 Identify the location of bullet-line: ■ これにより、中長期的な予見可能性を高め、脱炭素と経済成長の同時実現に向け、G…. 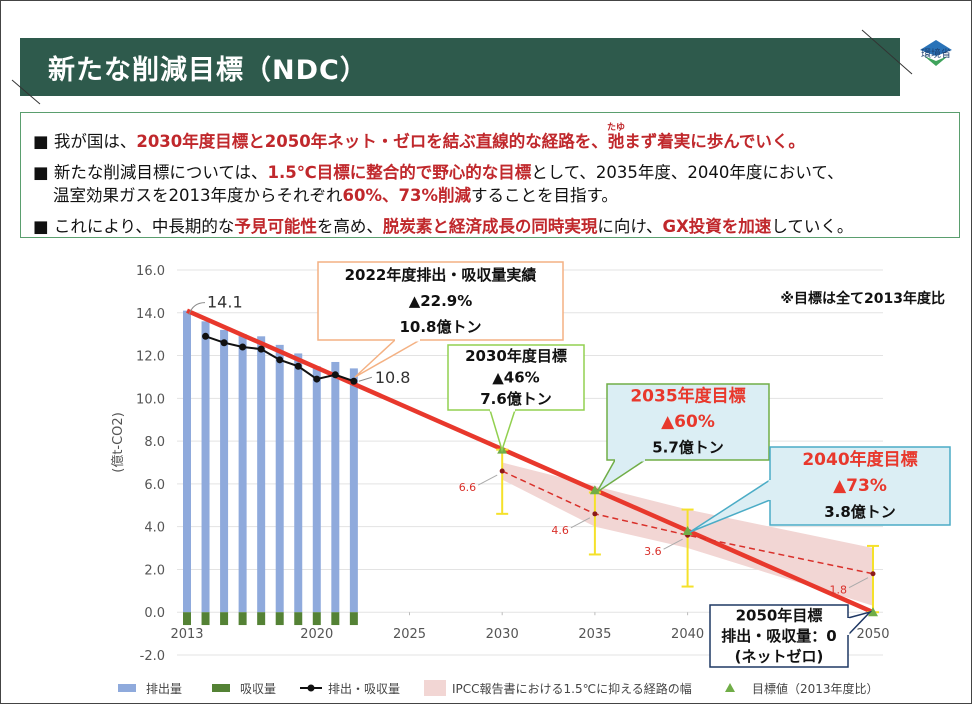
(491, 226).